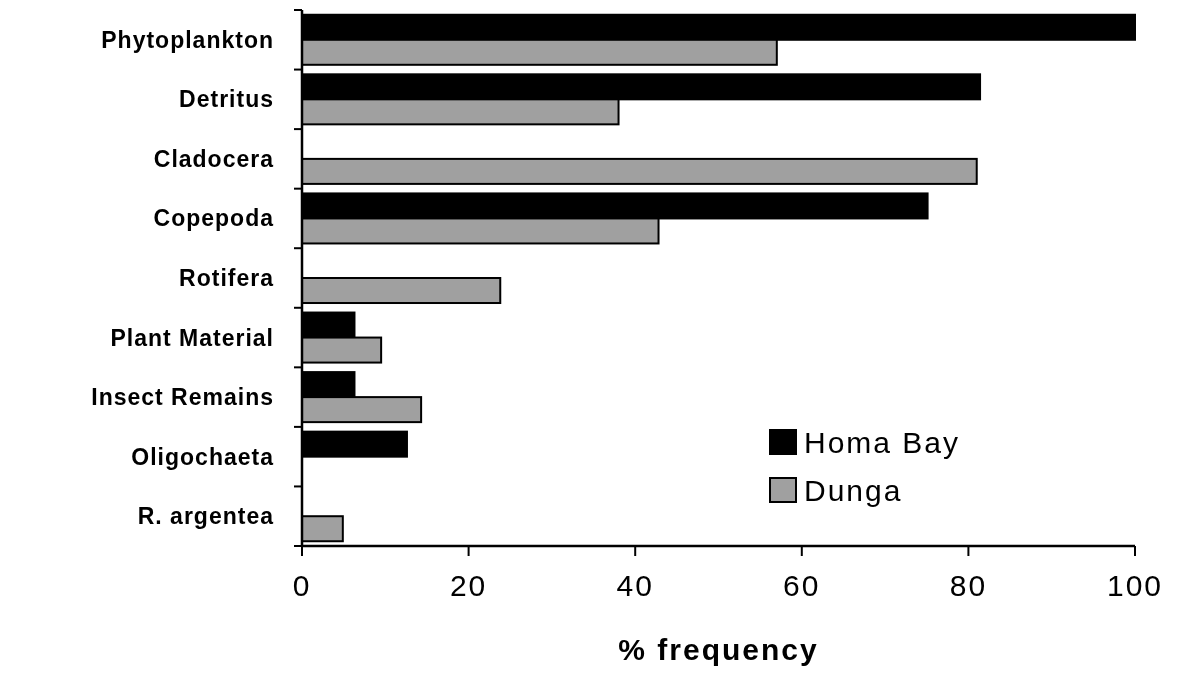  Describe the element at coordinates (213, 218) in the screenshot. I see `y-tick-label: Copepoda` at that location.